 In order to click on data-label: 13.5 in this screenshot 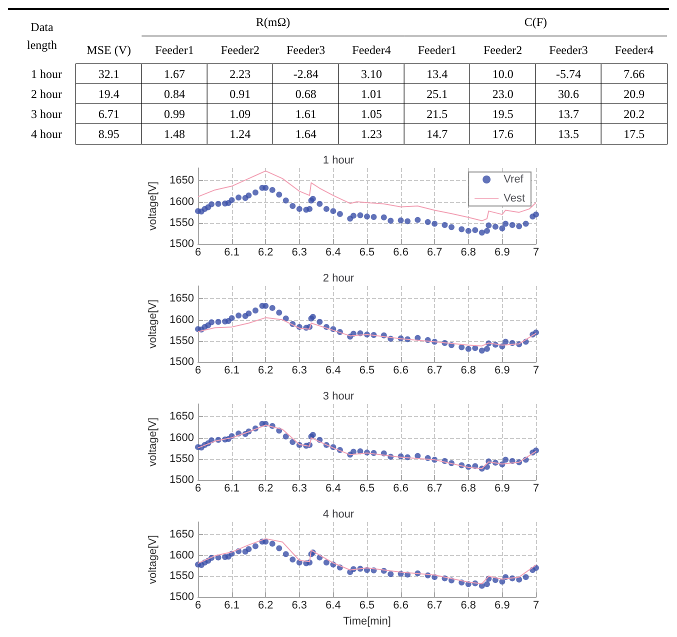, I will do `click(568, 134)`.